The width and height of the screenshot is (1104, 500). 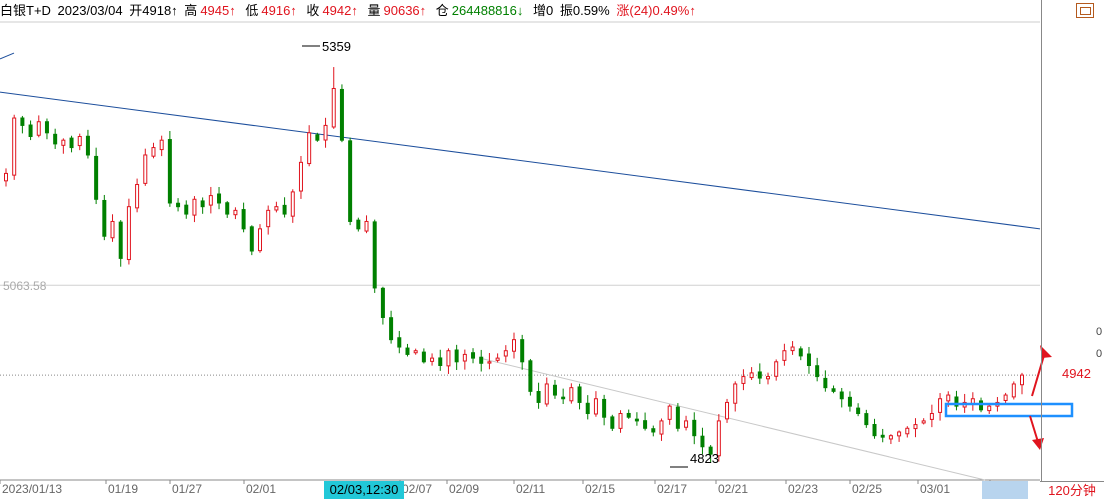 What do you see at coordinates (210, 10) in the screenshot?
I see `high-label: 高 4945↑` at bounding box center [210, 10].